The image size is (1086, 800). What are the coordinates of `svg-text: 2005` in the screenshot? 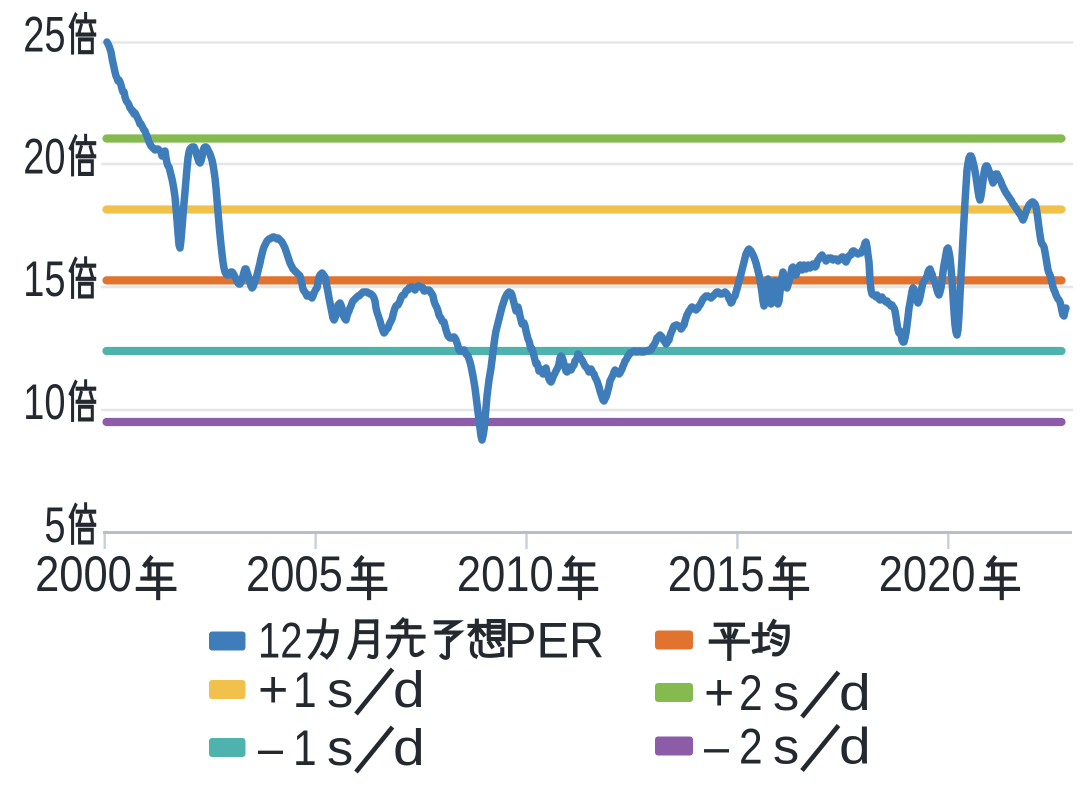 It's located at (294, 573).